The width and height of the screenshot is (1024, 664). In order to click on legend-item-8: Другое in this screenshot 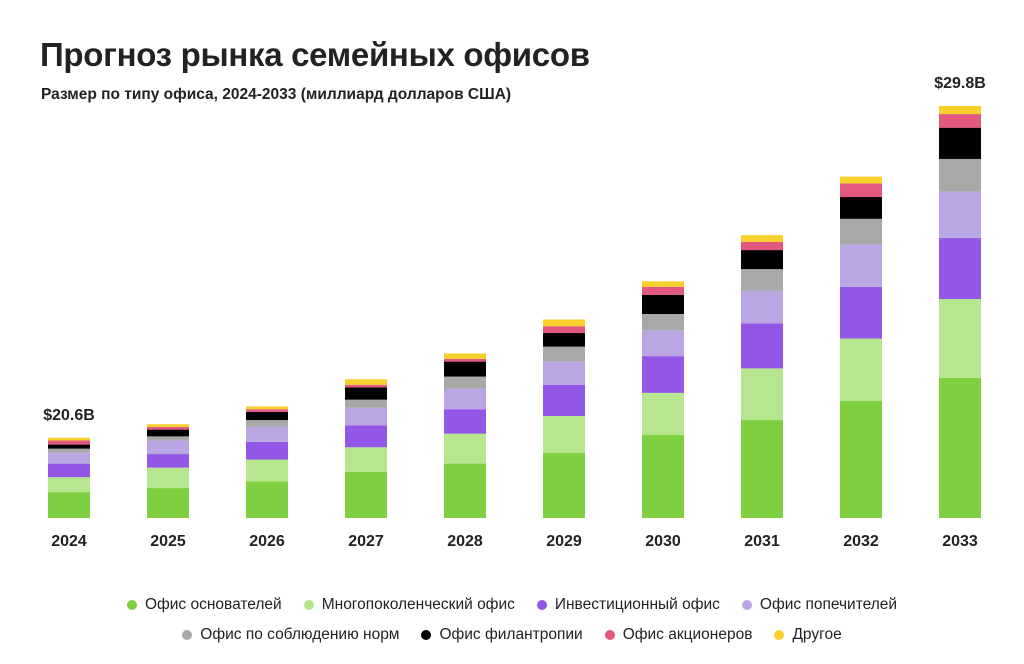, I will do `click(808, 635)`.